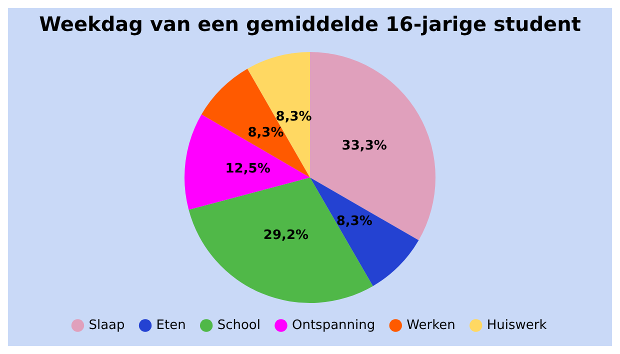 The width and height of the screenshot is (620, 354). What do you see at coordinates (286, 235) in the screenshot?
I see `data-label: 29,2%` at bounding box center [286, 235].